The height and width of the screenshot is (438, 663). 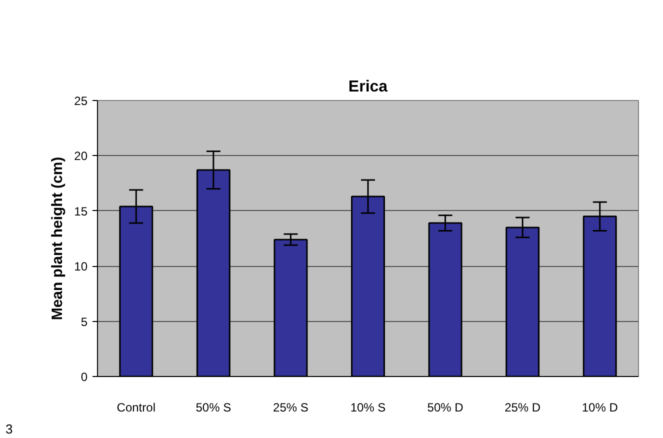 I want to click on x-tick-label: 10% D, so click(x=600, y=407).